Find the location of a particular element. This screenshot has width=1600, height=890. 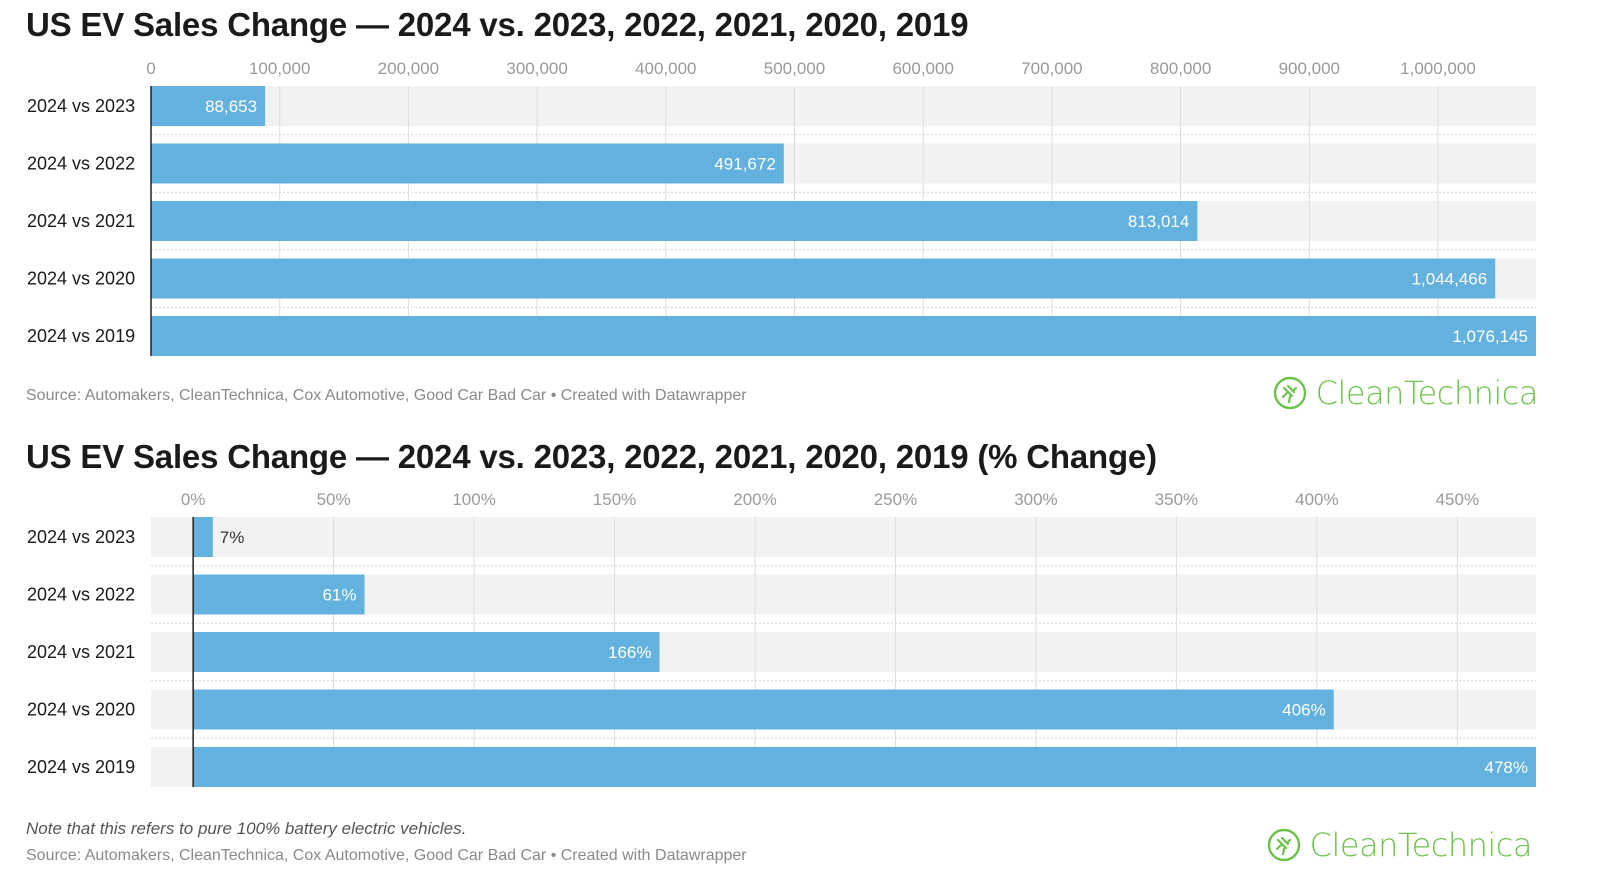

x-tick-label: 150% is located at coordinates (614, 499).